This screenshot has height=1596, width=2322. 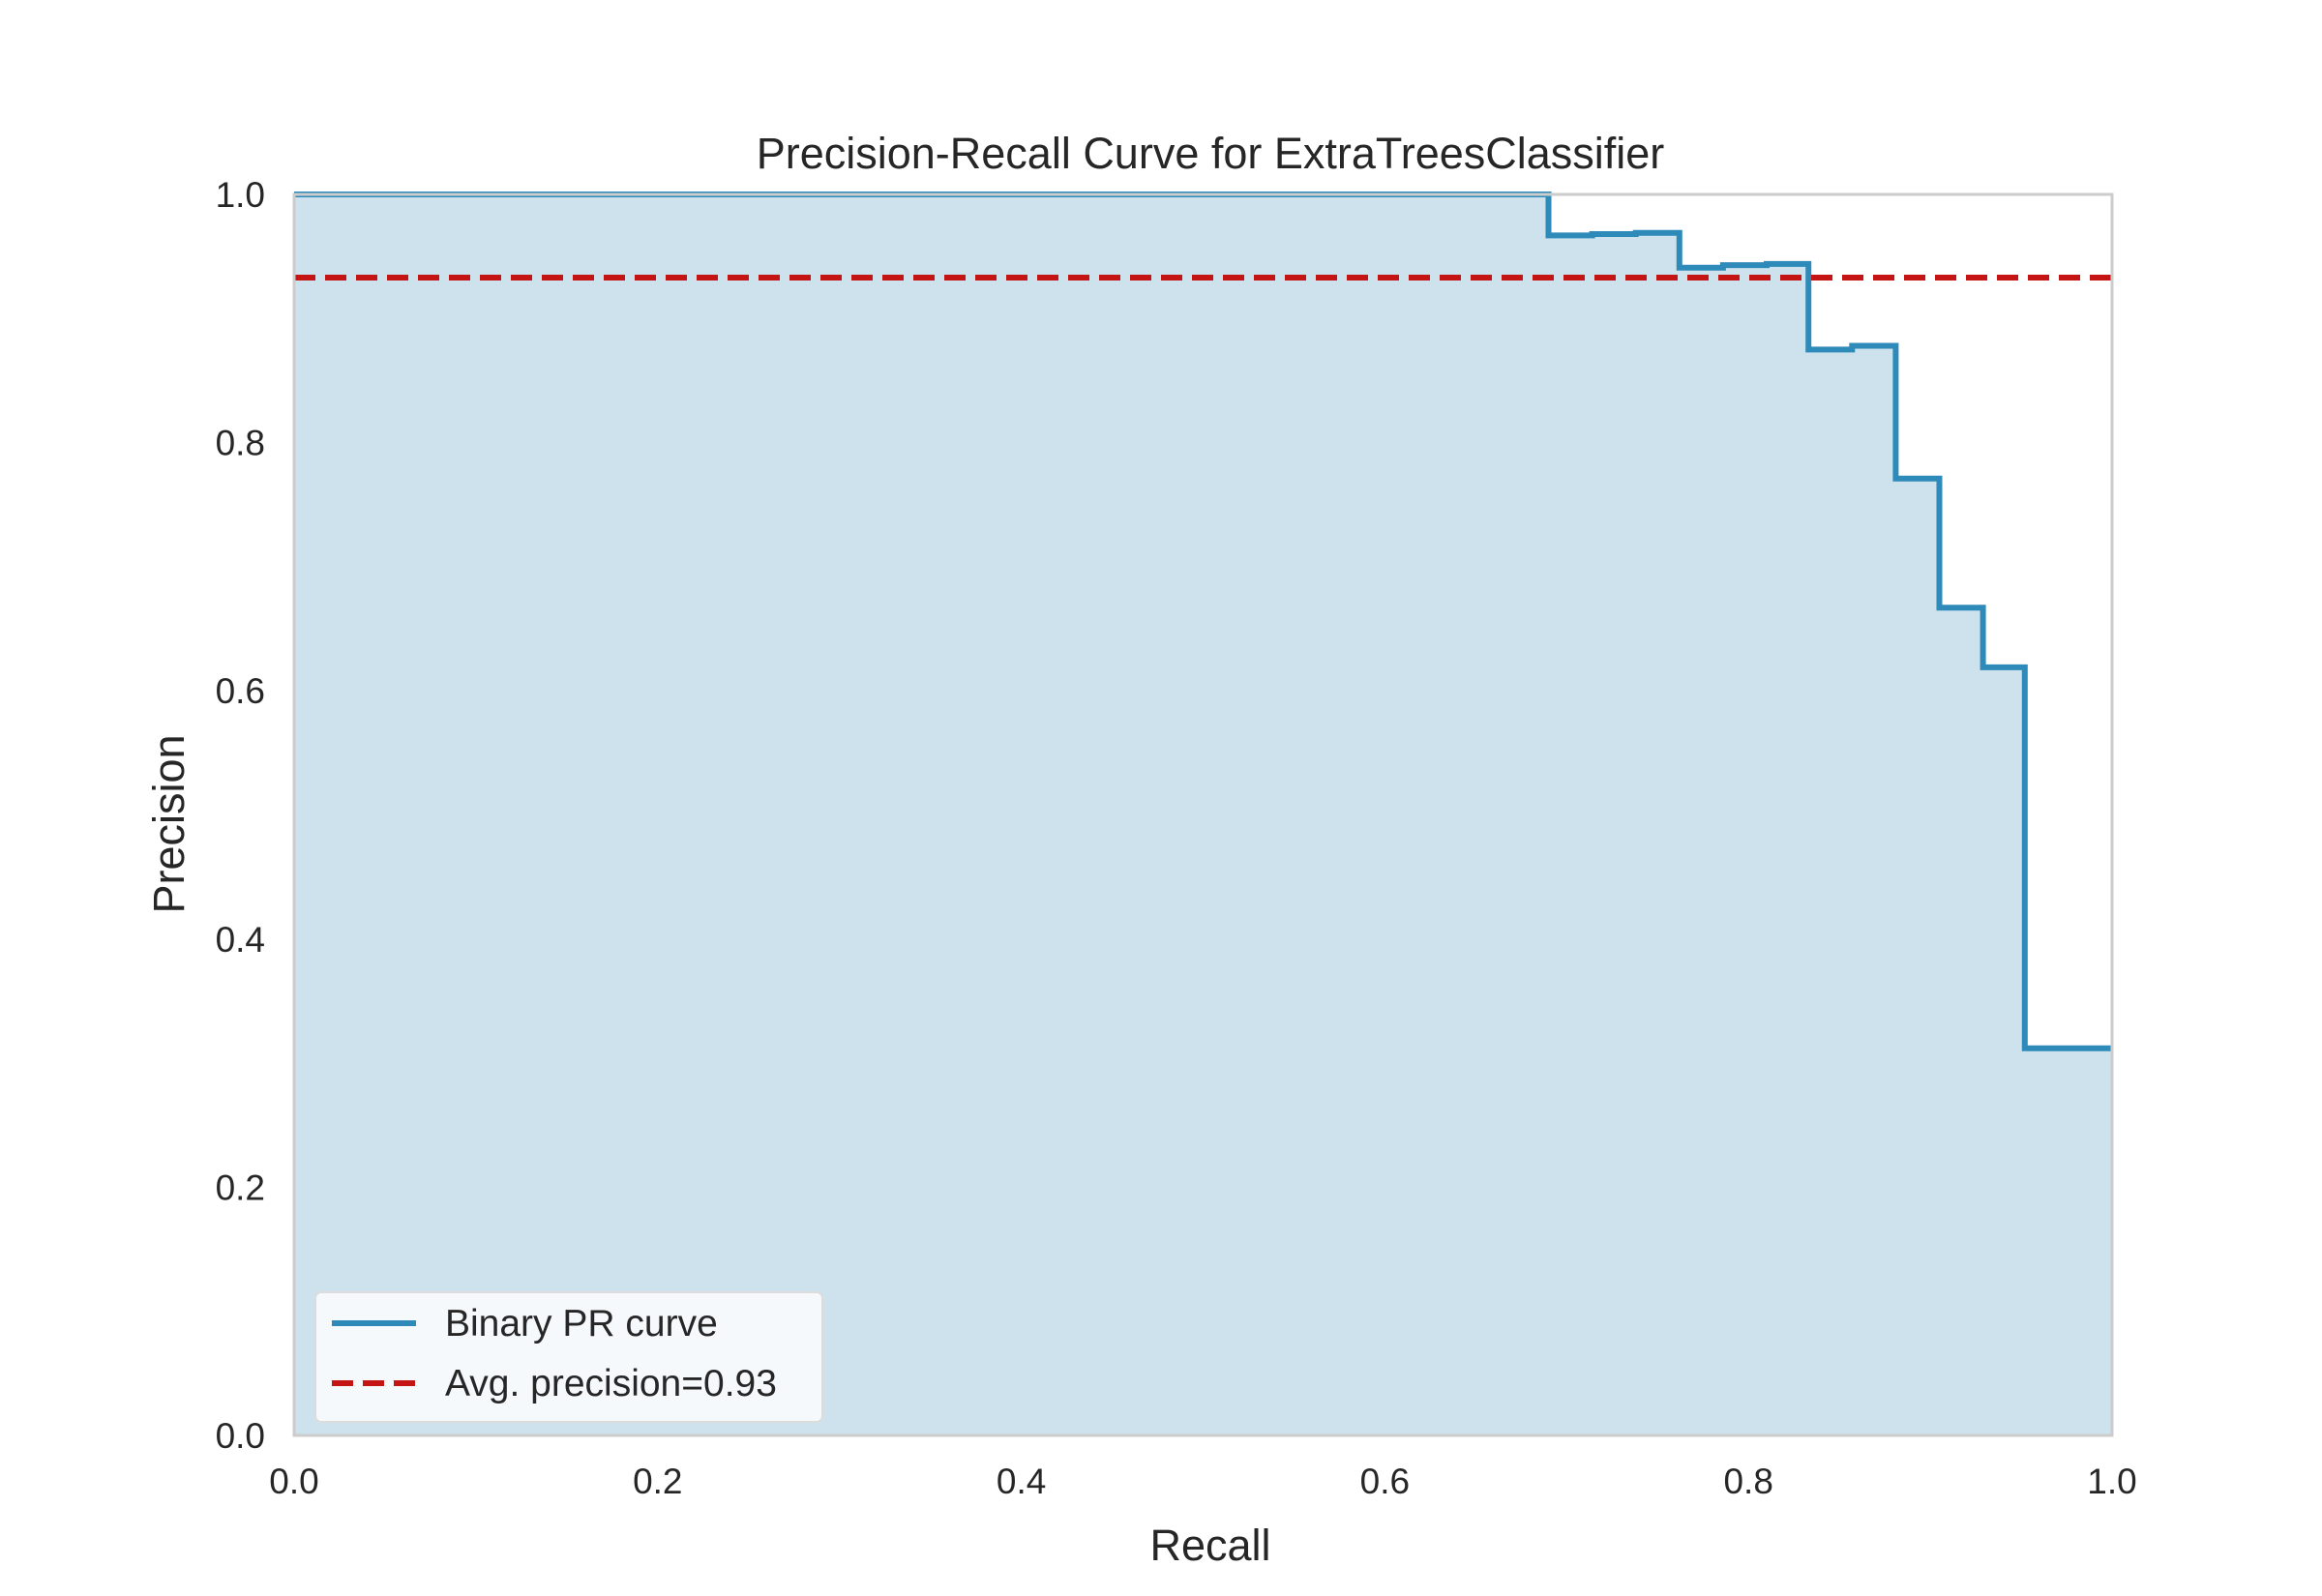 I want to click on legend-pr-curve-label: Binary PR curve, so click(x=581, y=1324).